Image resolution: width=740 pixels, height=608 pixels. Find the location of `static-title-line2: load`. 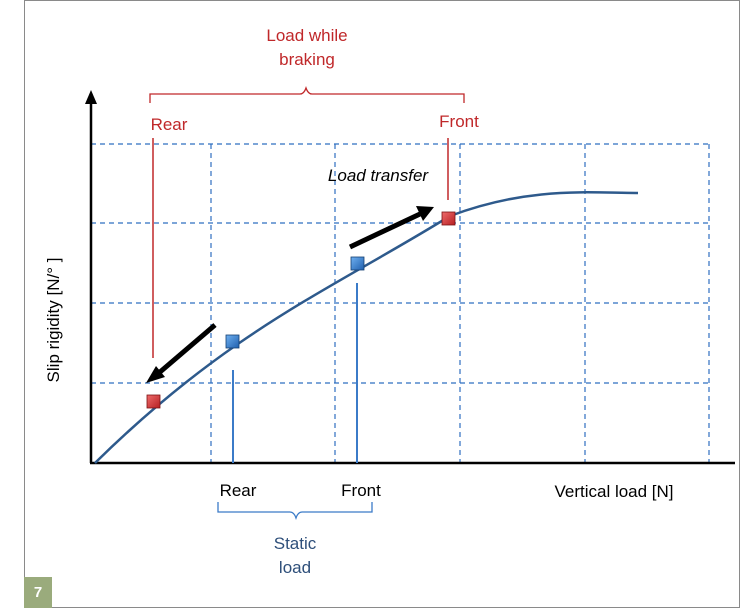

static-title-line2: load is located at coordinates (295, 567).